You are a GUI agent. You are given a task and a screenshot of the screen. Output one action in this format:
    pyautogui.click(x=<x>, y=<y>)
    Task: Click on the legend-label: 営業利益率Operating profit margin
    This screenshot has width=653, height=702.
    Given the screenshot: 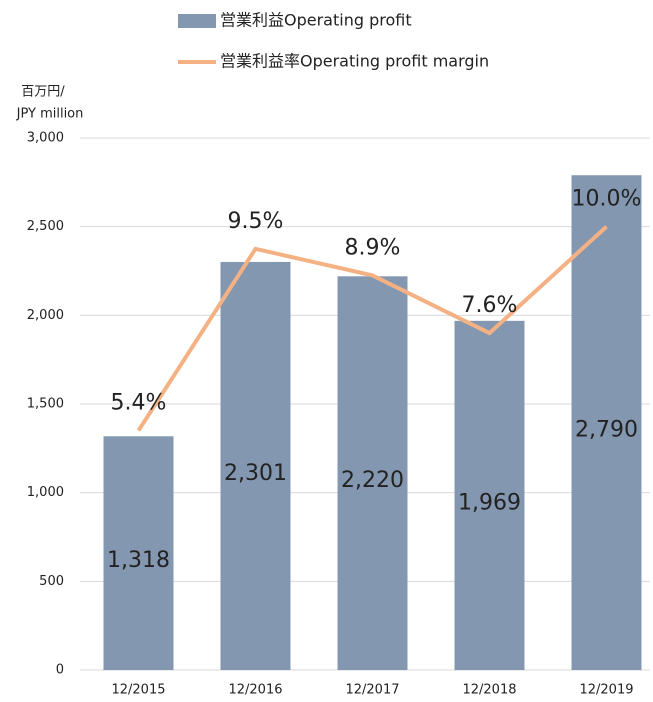 What is the action you would take?
    pyautogui.click(x=354, y=61)
    